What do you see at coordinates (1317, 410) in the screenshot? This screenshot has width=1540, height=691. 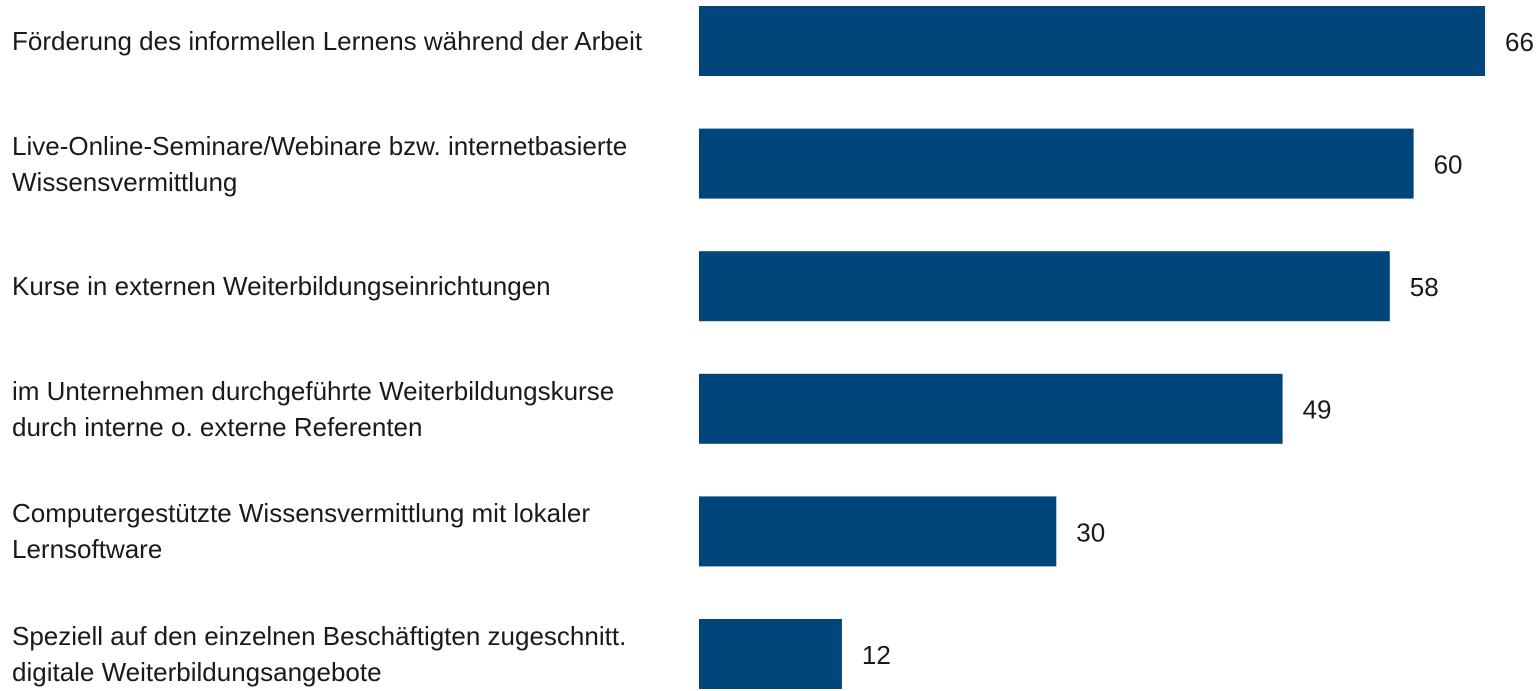 I see `value-label: 49` at bounding box center [1317, 410].